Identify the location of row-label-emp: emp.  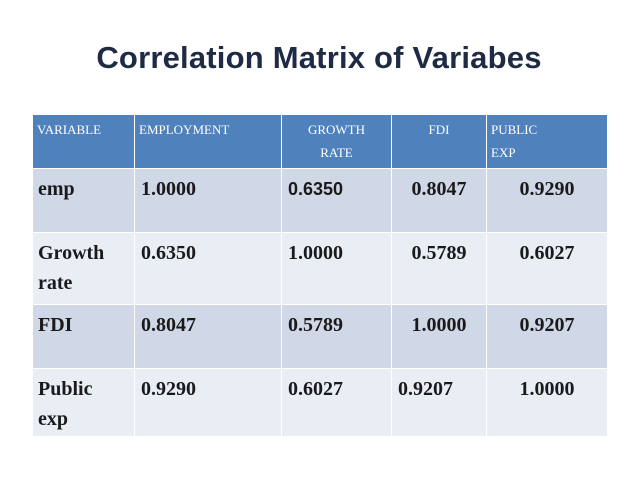
(83, 200).